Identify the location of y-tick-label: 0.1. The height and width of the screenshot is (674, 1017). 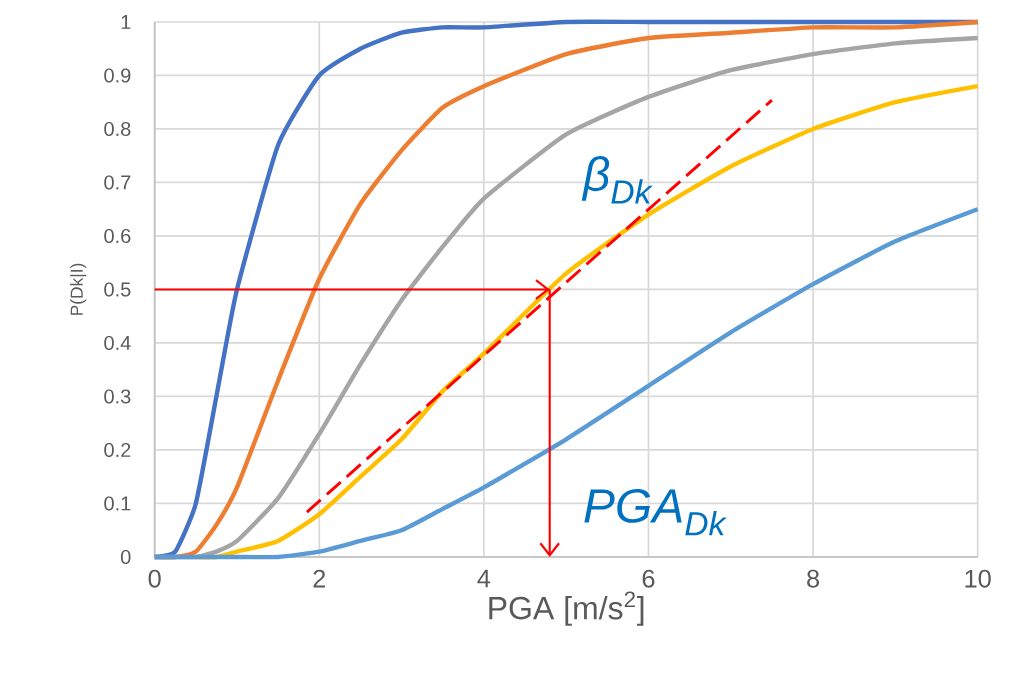
(117, 503).